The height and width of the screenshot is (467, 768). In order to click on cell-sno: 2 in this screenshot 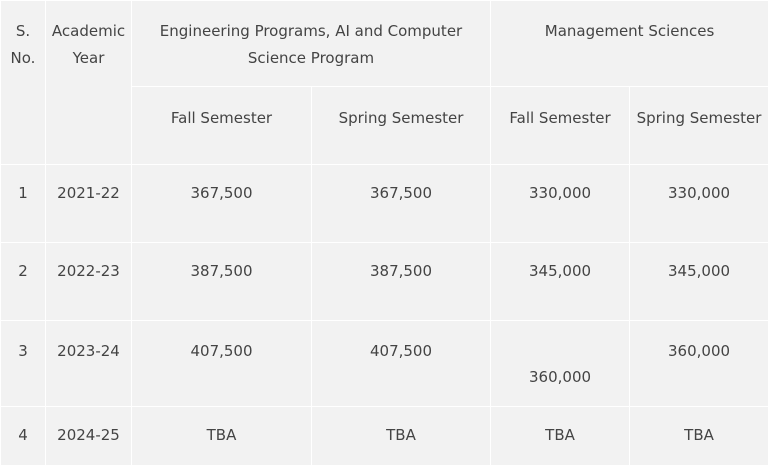, I will do `click(23, 281)`.